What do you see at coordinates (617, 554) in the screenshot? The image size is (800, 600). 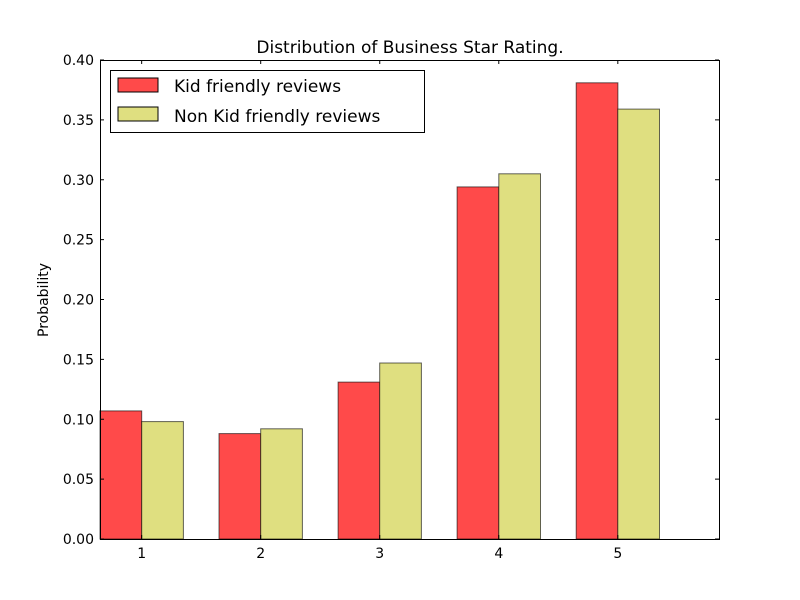 I see `x-tick-label: 5` at bounding box center [617, 554].